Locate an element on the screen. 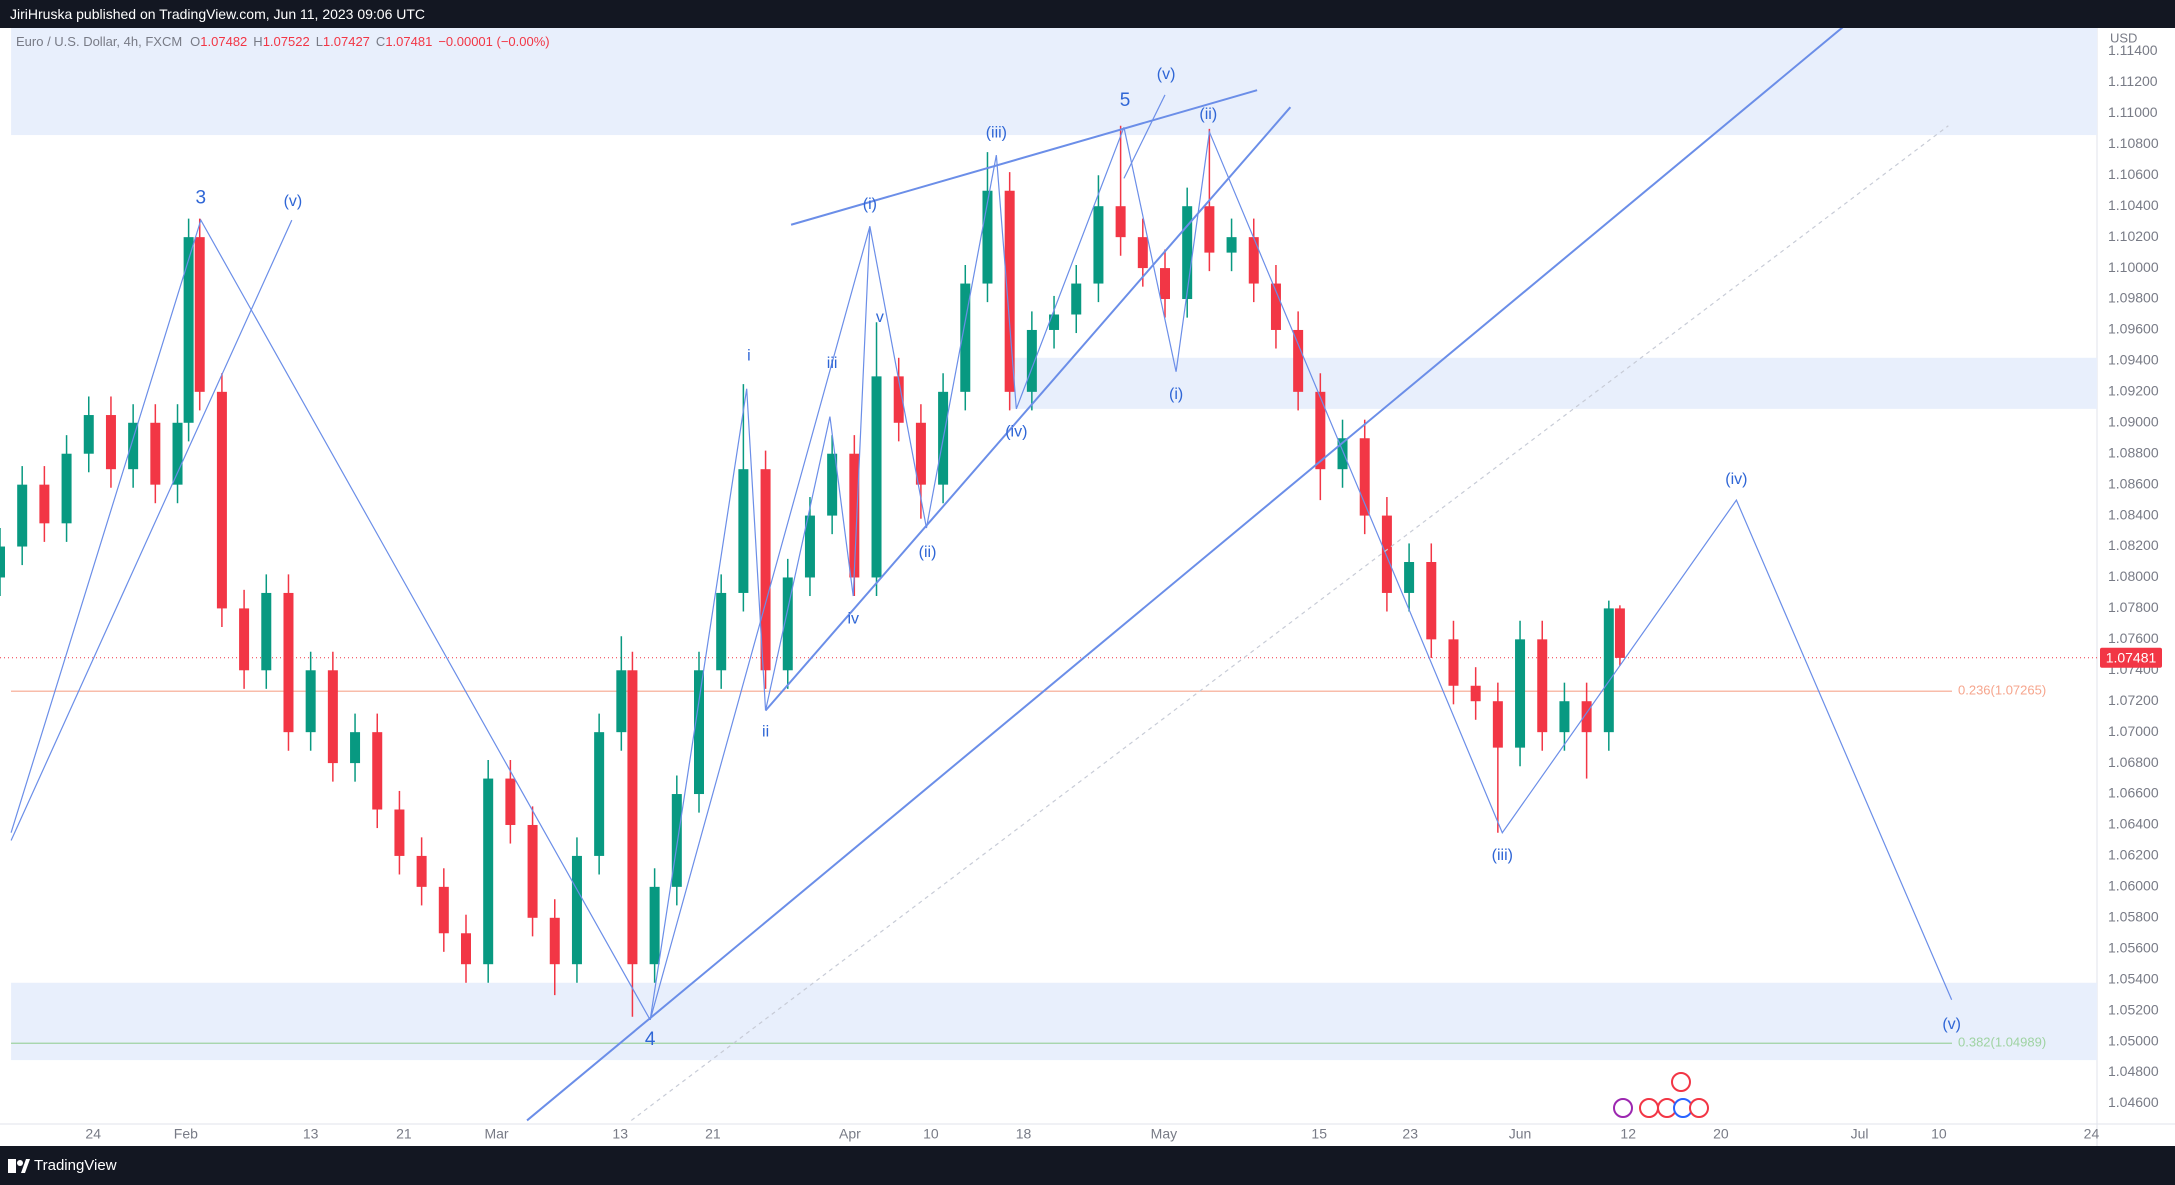  y-tick-label: 1.10000 is located at coordinates (2133, 267).